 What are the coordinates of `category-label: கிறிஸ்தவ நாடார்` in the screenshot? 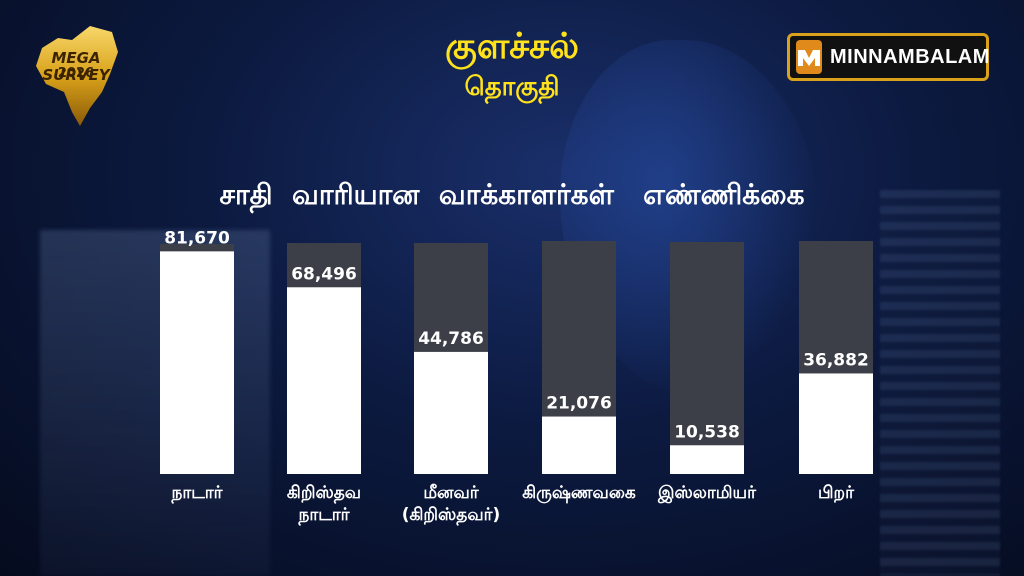 It's located at (324, 504).